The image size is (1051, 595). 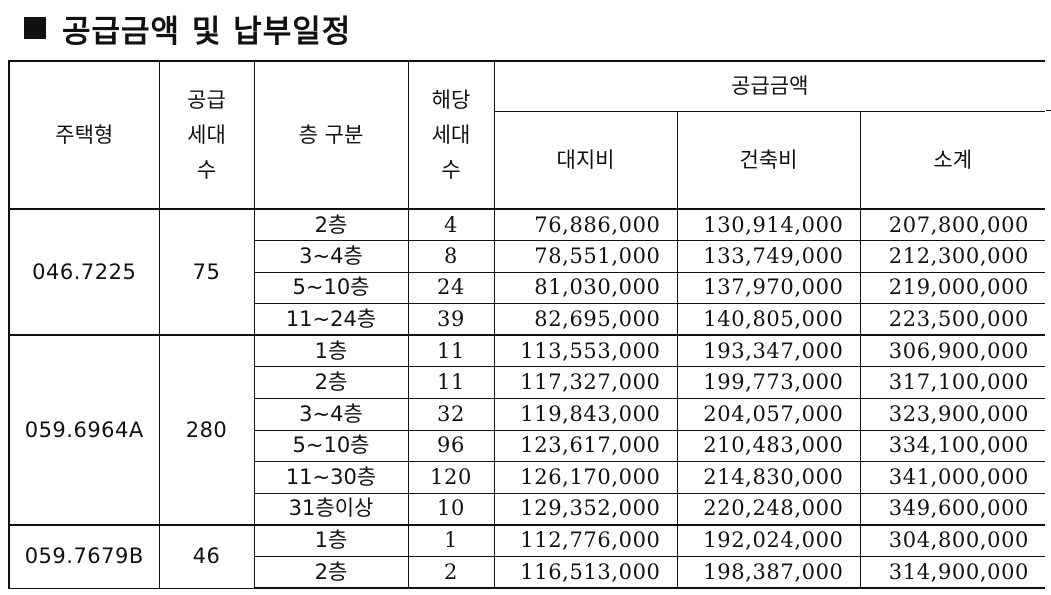 I want to click on header-housing-type: 주택형, so click(x=84, y=135).